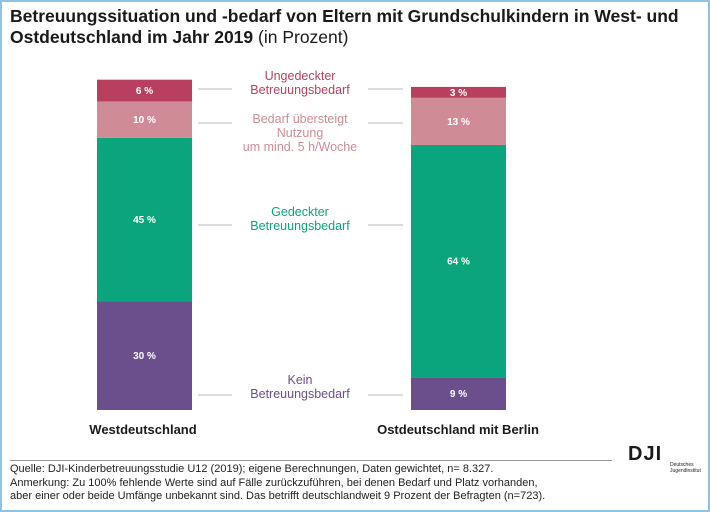  I want to click on bar-ostdeutschland-mit-berlin-gedeckter-betreuungsbedarf, so click(458, 261).